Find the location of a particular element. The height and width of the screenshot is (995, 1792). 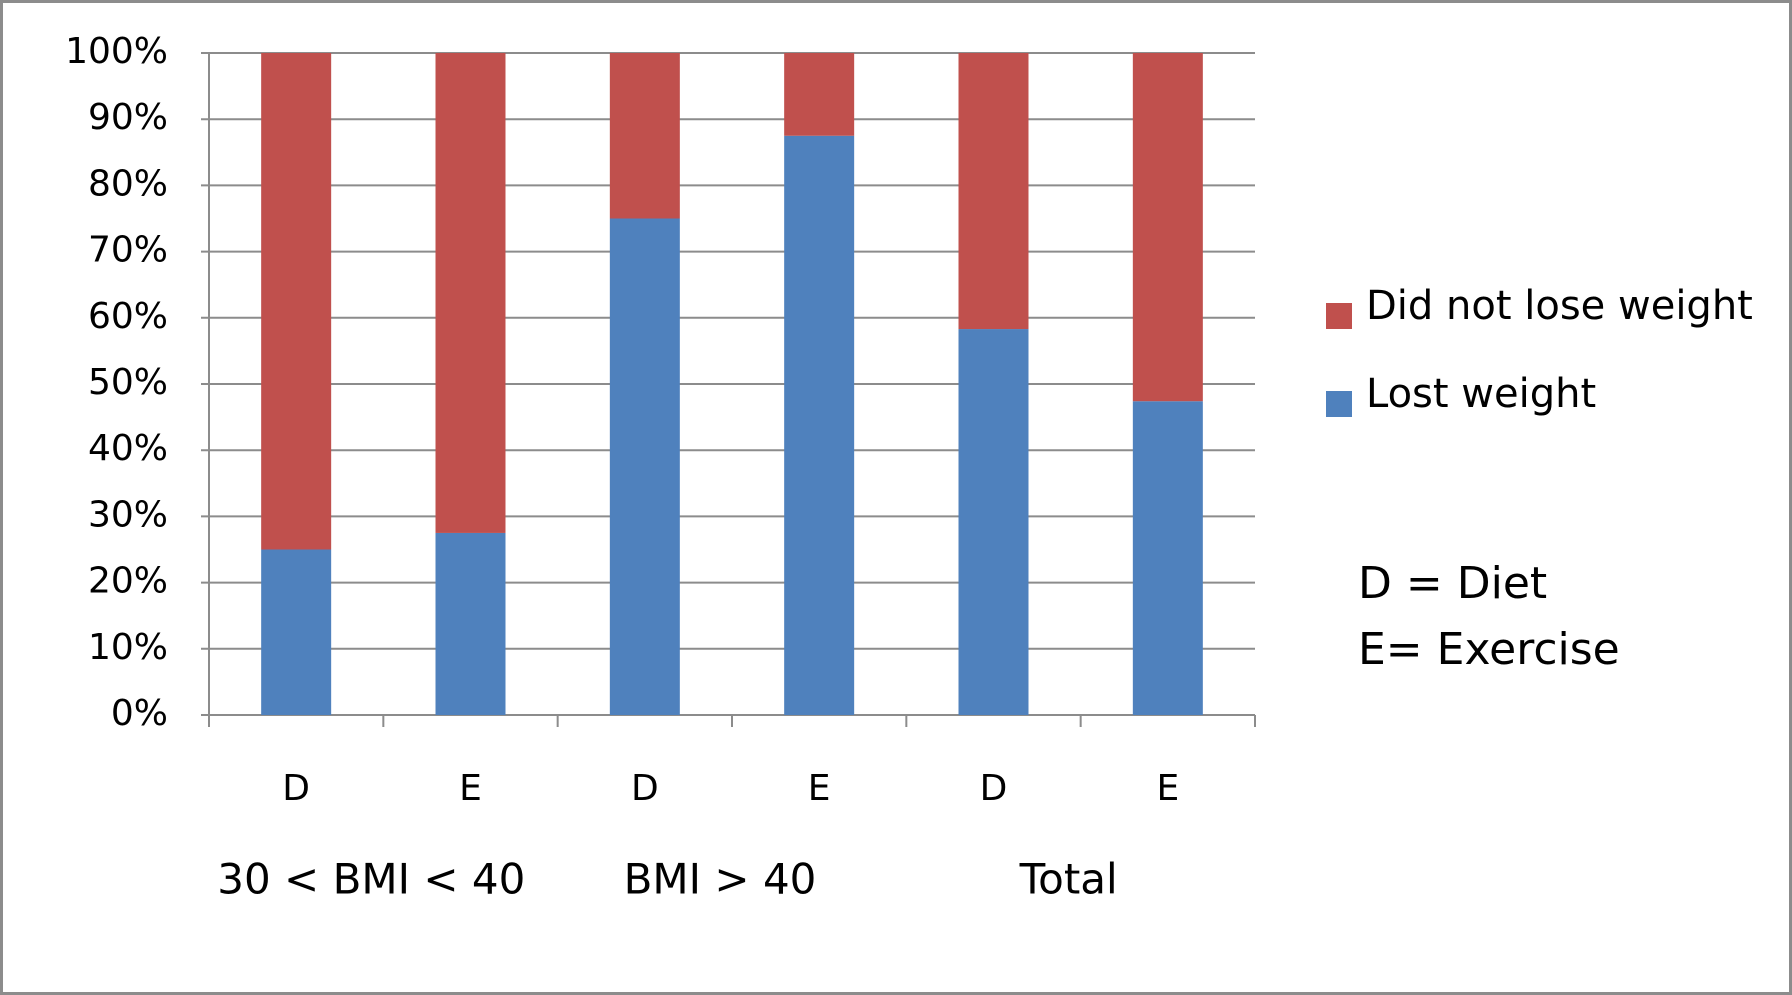

y-tick-label: 60% is located at coordinates (128, 316).